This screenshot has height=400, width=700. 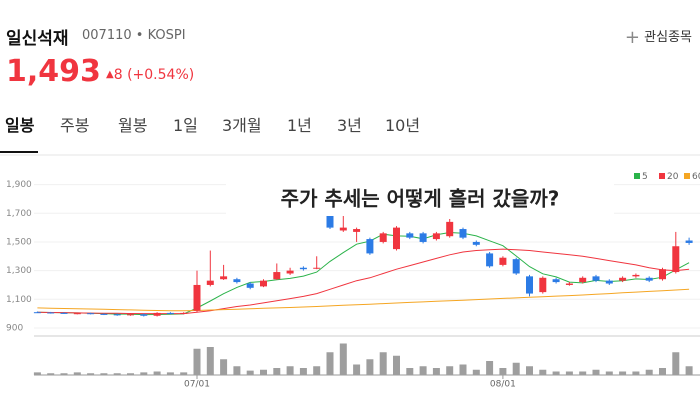 I want to click on y-tick-label: 1,100, so click(x=19, y=300).